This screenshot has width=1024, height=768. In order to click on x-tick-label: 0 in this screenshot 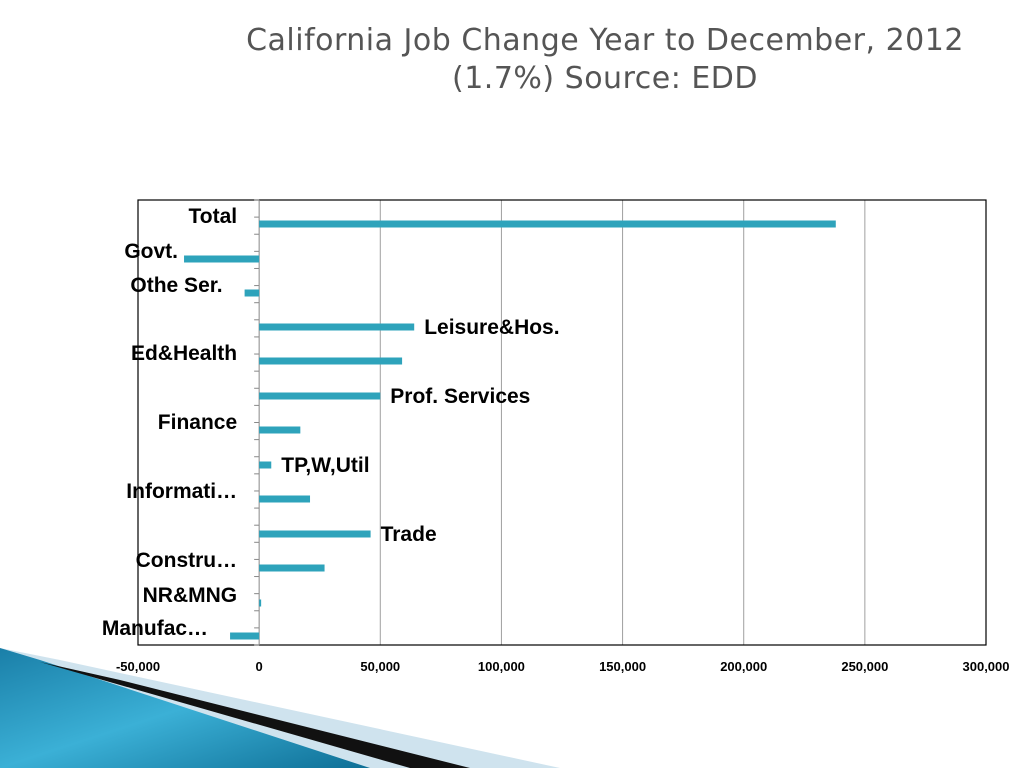, I will do `click(259, 666)`.